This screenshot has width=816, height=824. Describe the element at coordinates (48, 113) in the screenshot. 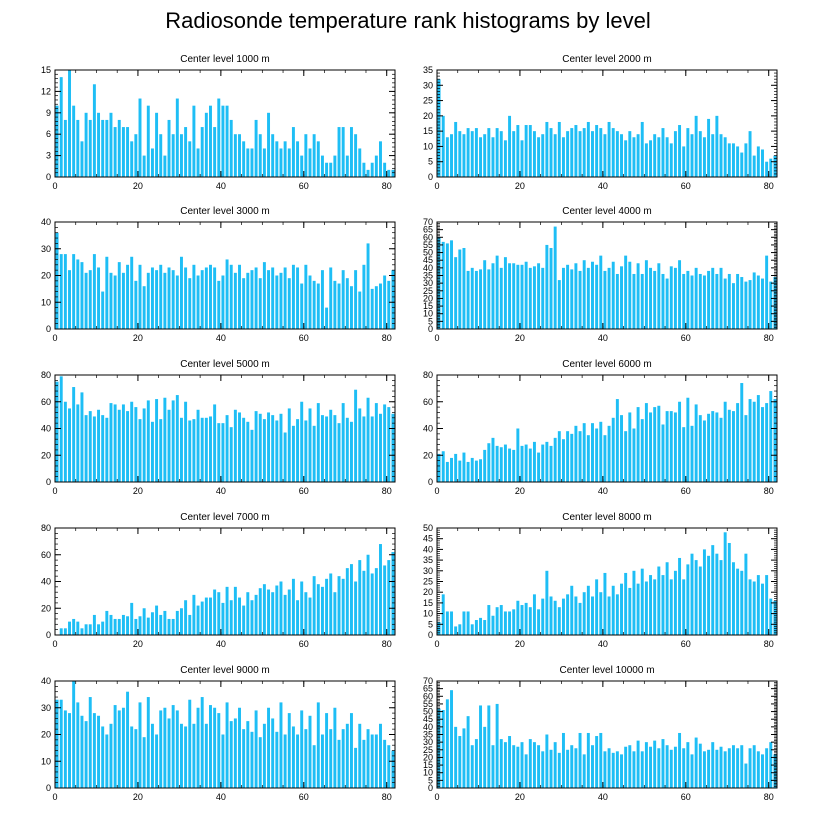

I see `y-tick-label: 9` at that location.